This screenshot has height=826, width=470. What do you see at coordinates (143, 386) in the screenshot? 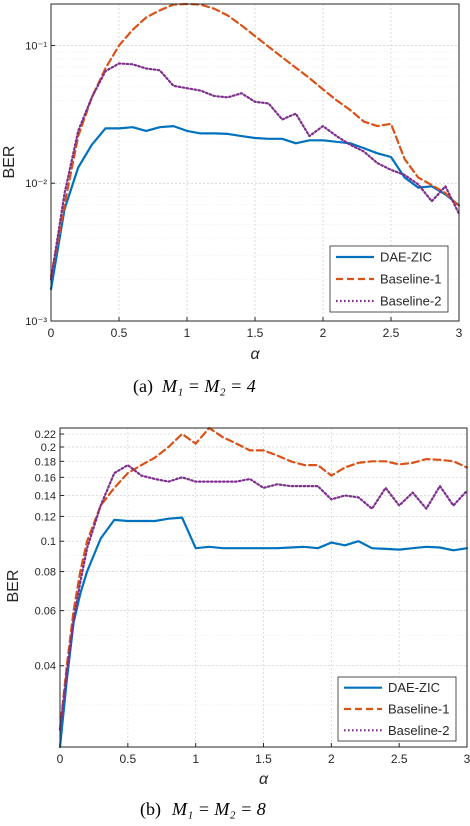
I see `caption-prefix: (a)` at bounding box center [143, 386].